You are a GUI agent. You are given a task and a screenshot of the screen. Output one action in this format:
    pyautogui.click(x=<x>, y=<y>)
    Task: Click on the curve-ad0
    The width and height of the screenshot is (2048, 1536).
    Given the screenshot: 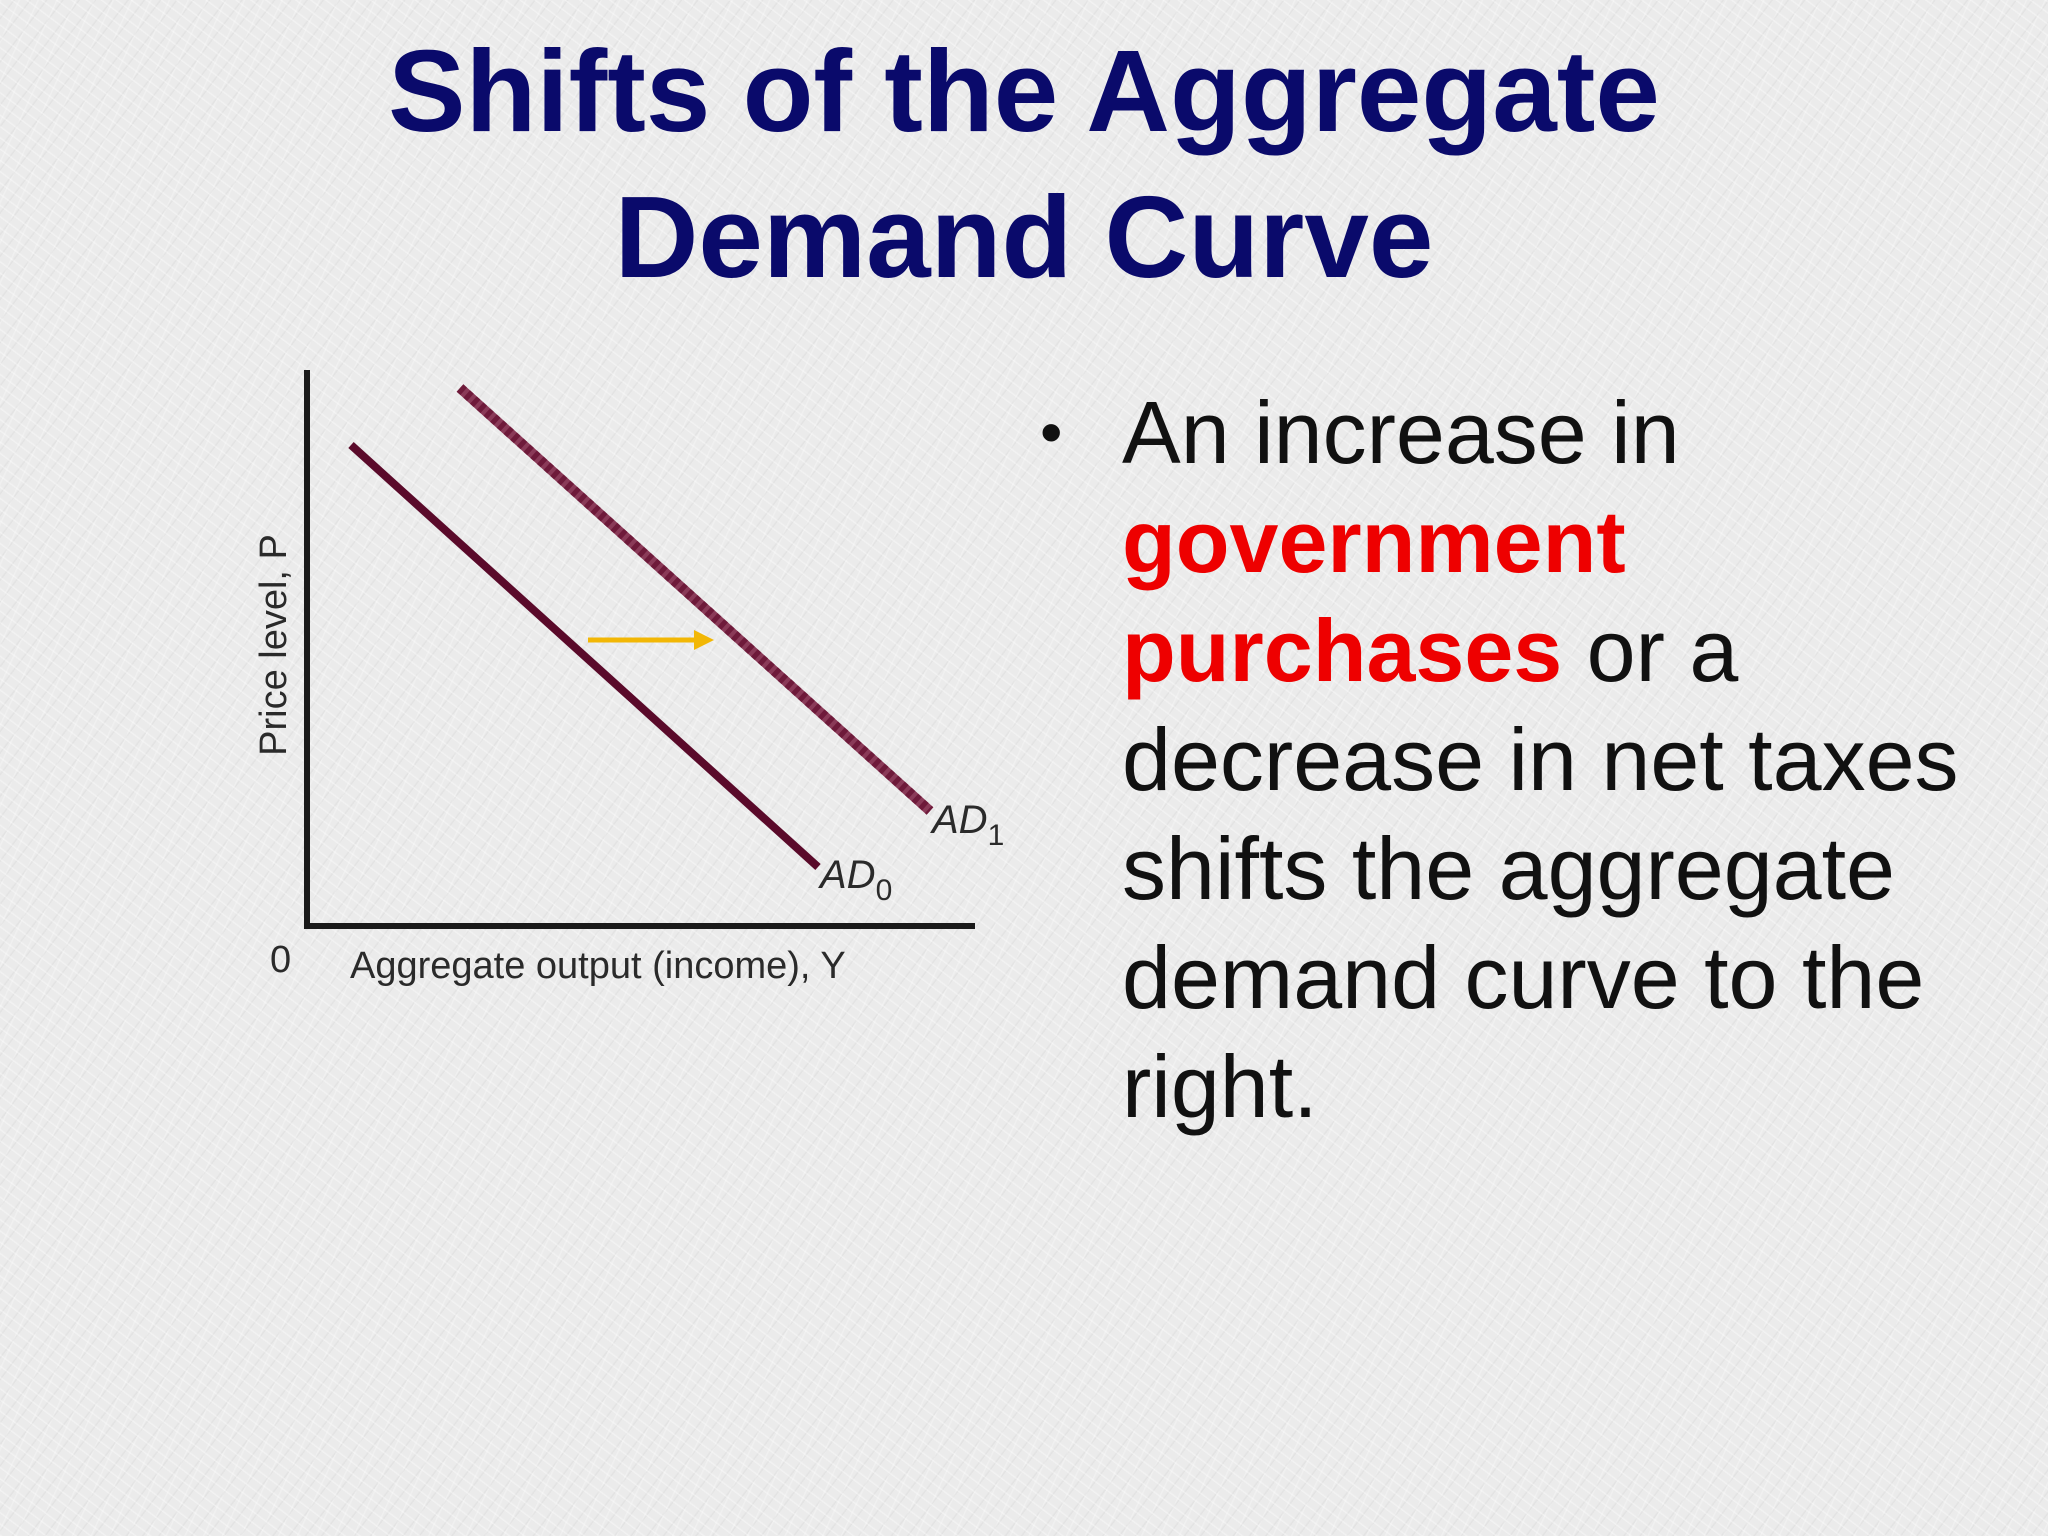 What is the action you would take?
    pyautogui.click(x=584, y=656)
    